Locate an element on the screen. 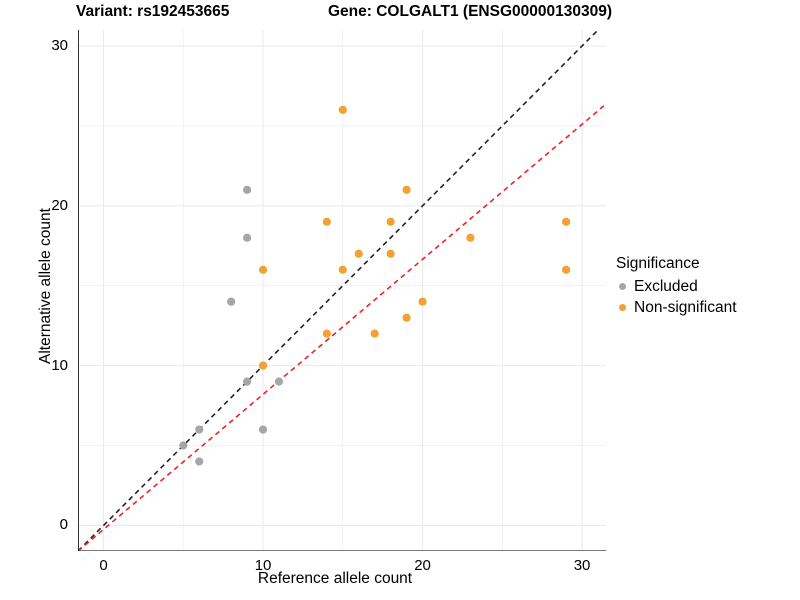 The width and height of the screenshot is (800, 600). x-tick-label: 30 is located at coordinates (582, 565).